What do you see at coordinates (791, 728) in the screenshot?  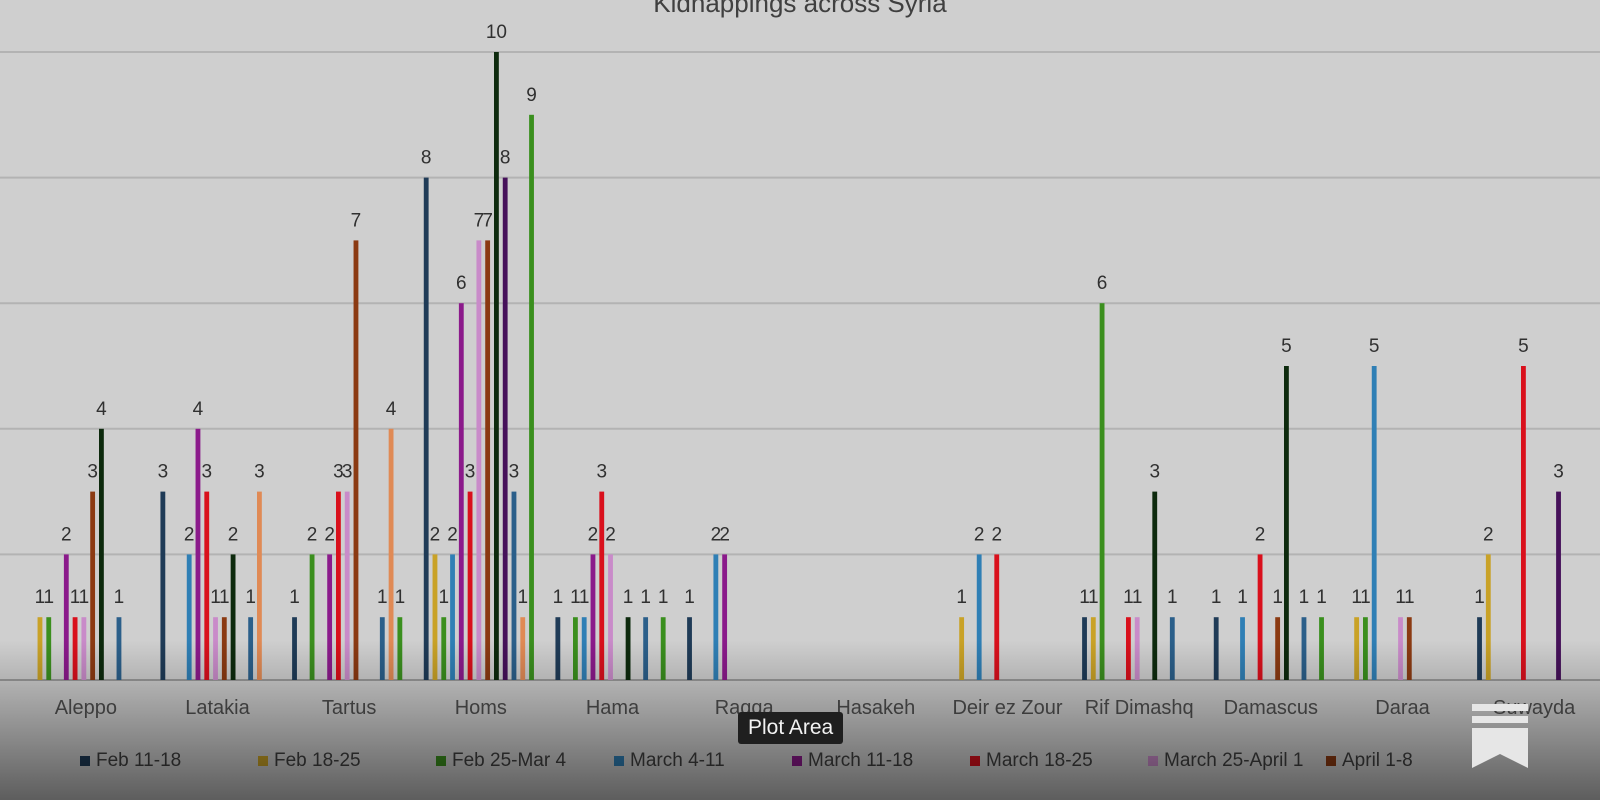 I see `plot-area-tooltip: Plot Area` at bounding box center [791, 728].